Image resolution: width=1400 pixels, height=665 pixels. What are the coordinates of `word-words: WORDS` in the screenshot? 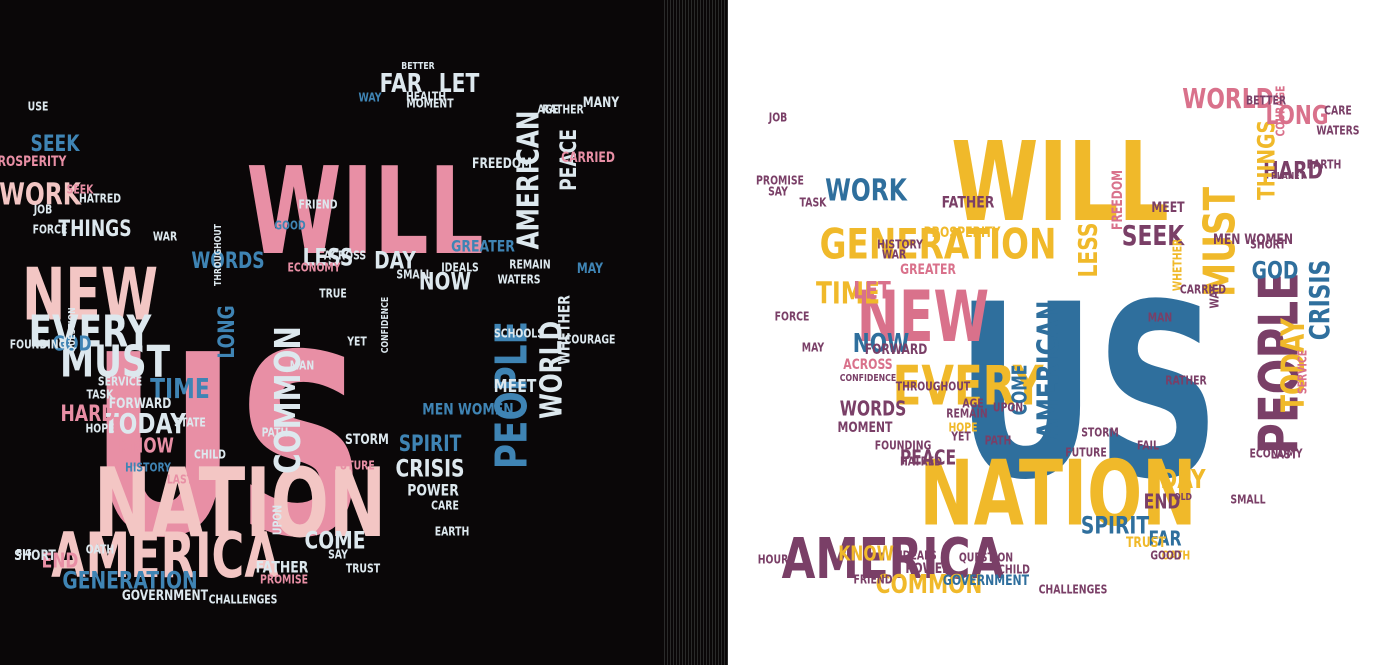 It's located at (873, 409).